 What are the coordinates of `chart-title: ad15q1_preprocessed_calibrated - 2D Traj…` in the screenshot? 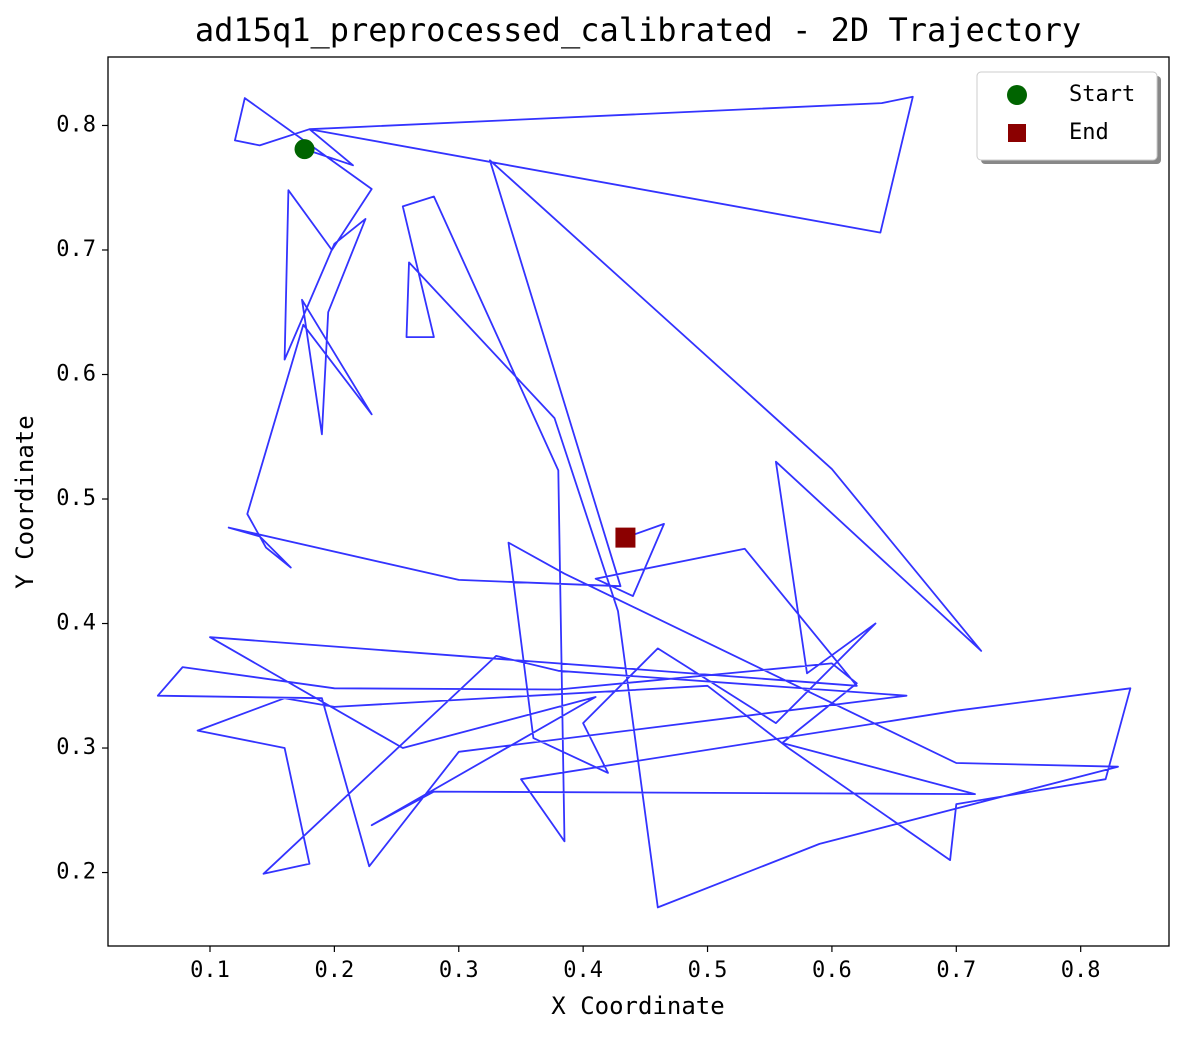 It's located at (638, 30).